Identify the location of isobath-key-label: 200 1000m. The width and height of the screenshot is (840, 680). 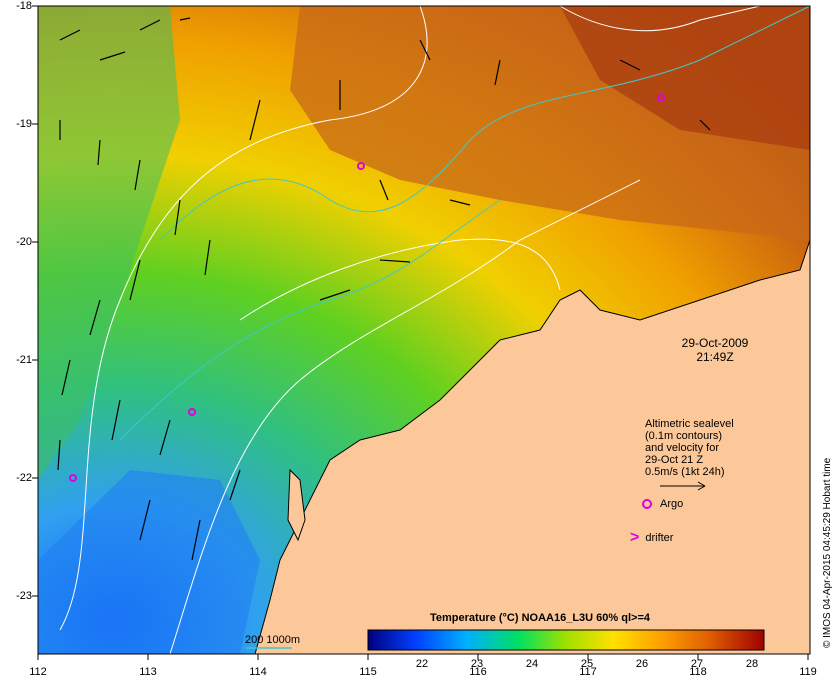
(273, 640).